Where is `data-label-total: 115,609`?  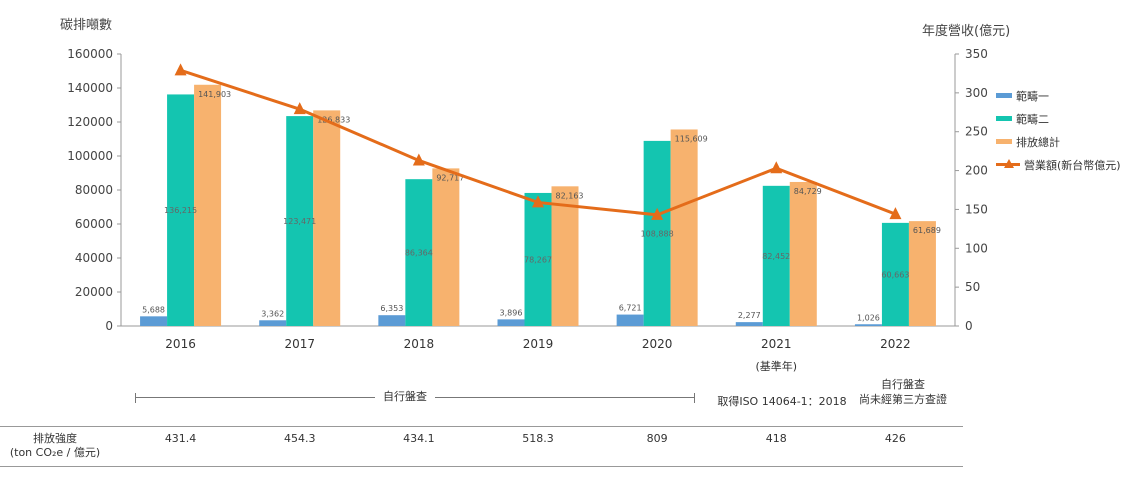 data-label-total: 115,609 is located at coordinates (691, 138).